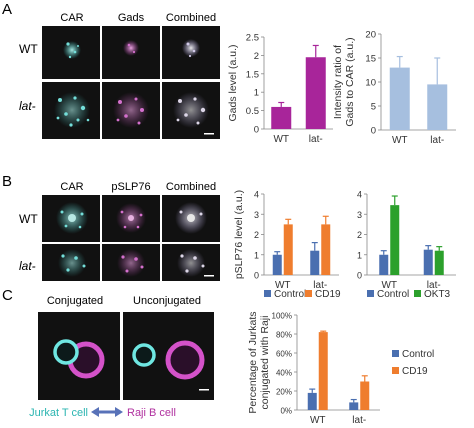 This screenshot has height=428, width=474. I want to click on panel-b-images: CAR pSLP76 Combined WT lat-, so click(119, 231).